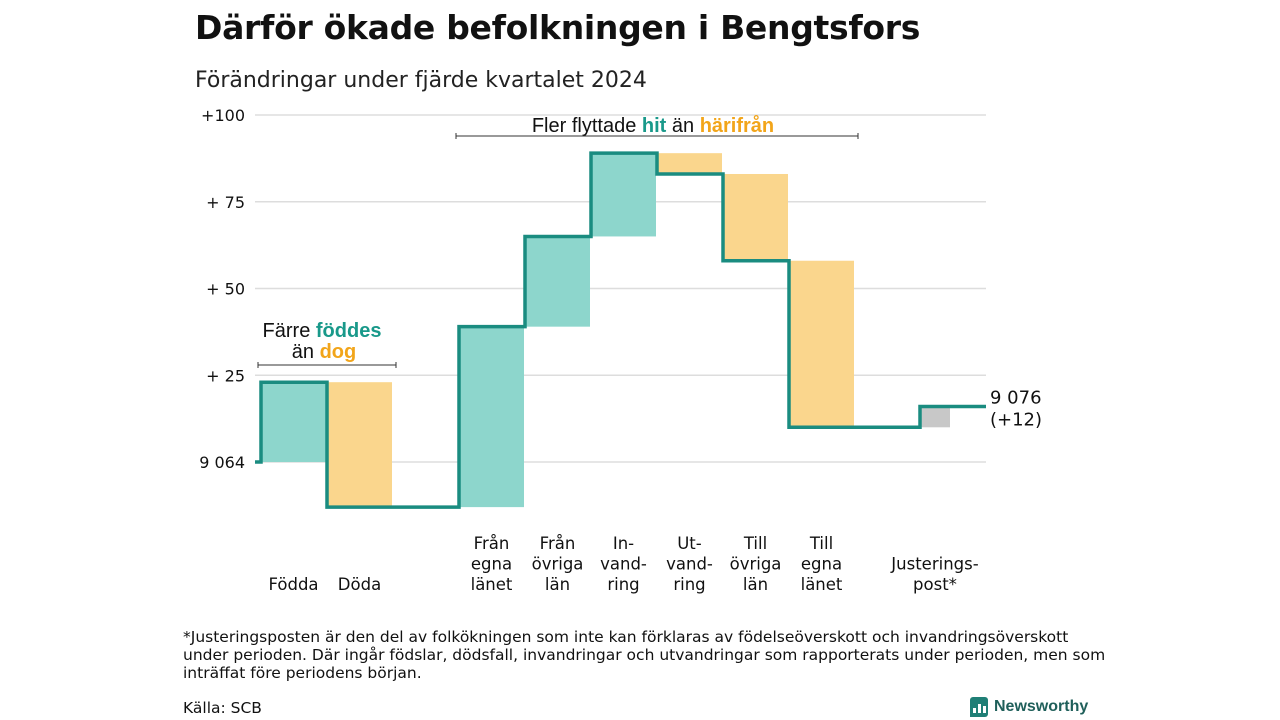 The height and width of the screenshot is (720, 1280). I want to click on bar-födda, so click(293, 422).